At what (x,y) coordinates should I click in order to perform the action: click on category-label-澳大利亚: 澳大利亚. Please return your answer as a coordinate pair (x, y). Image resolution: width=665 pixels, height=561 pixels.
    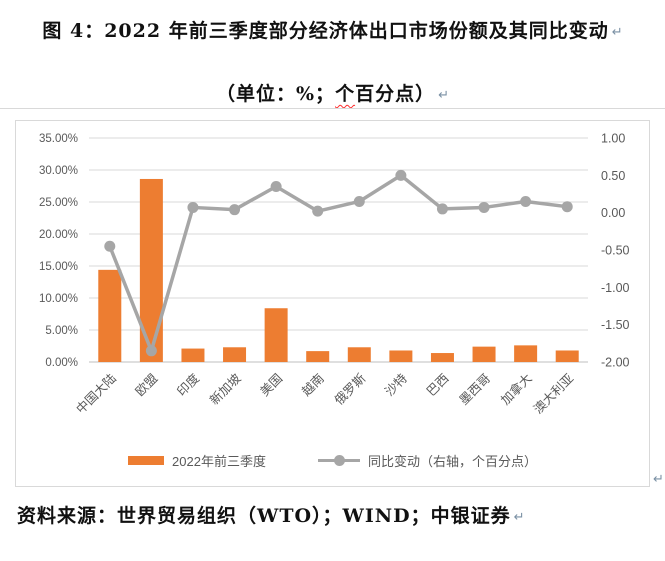
    Looking at the image, I should click on (553, 393).